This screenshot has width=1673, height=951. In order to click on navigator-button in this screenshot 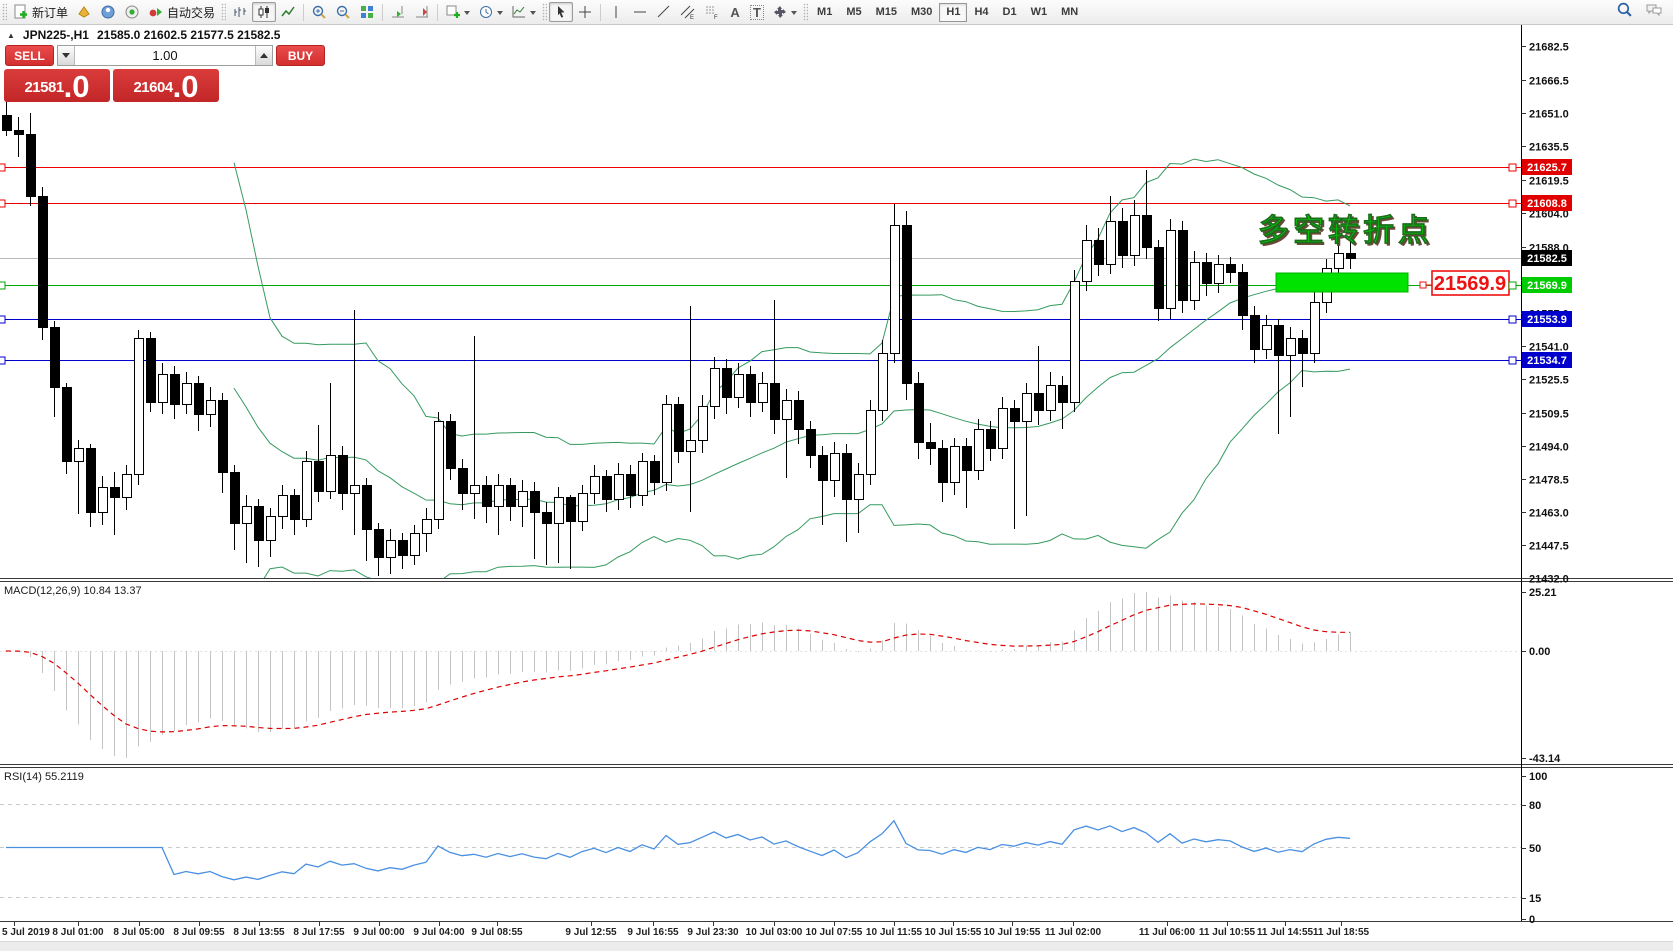, I will do `click(132, 12)`.